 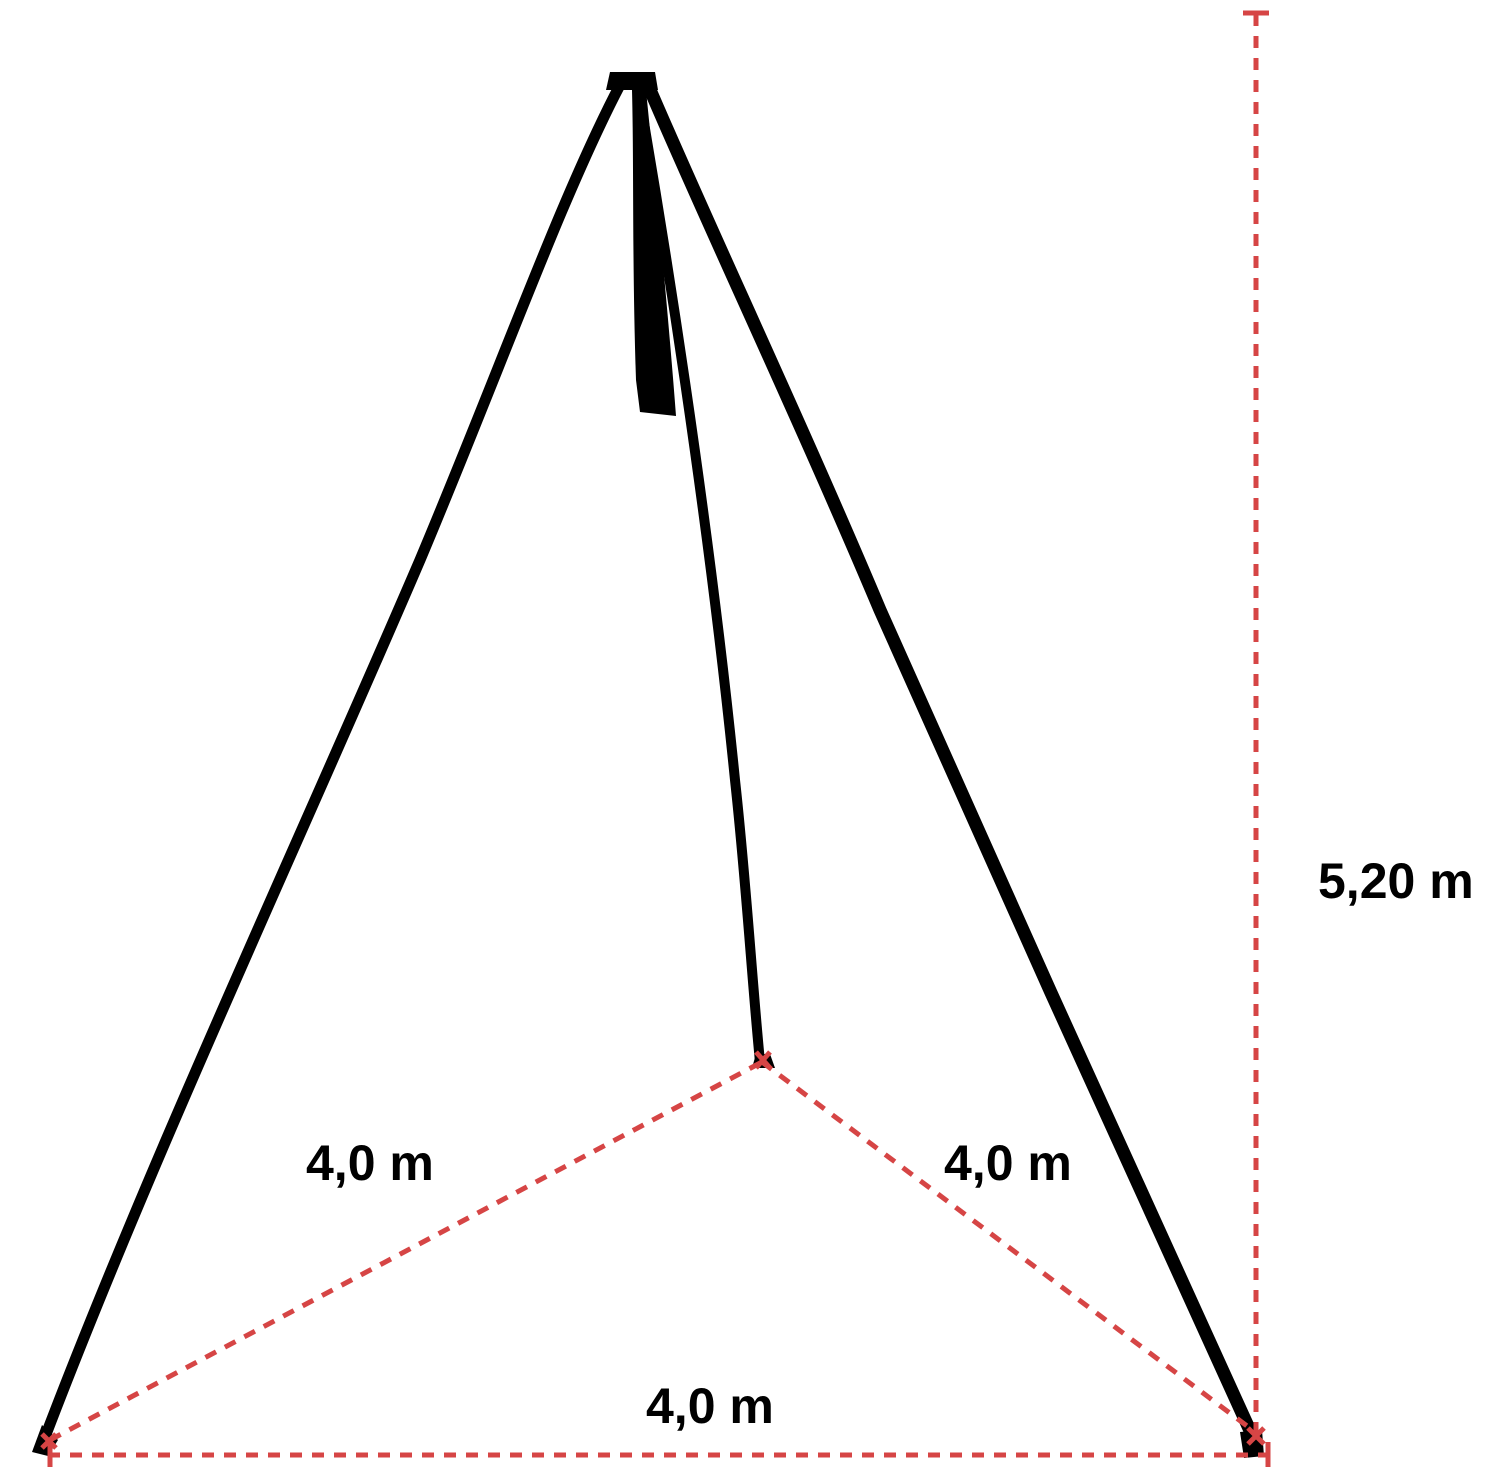 What do you see at coordinates (406, 1251) in the screenshot?
I see `left-edge-dimension-line` at bounding box center [406, 1251].